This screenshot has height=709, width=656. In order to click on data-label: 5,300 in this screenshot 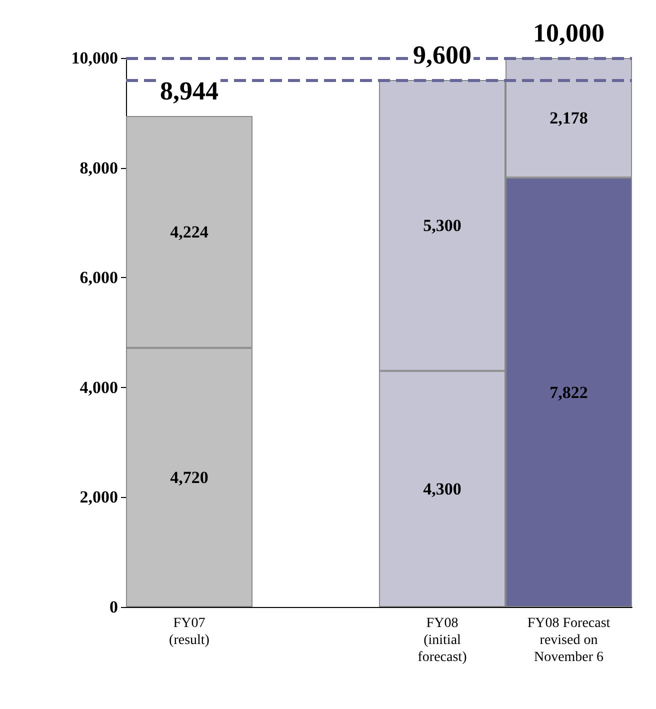, I will do `click(442, 225)`.